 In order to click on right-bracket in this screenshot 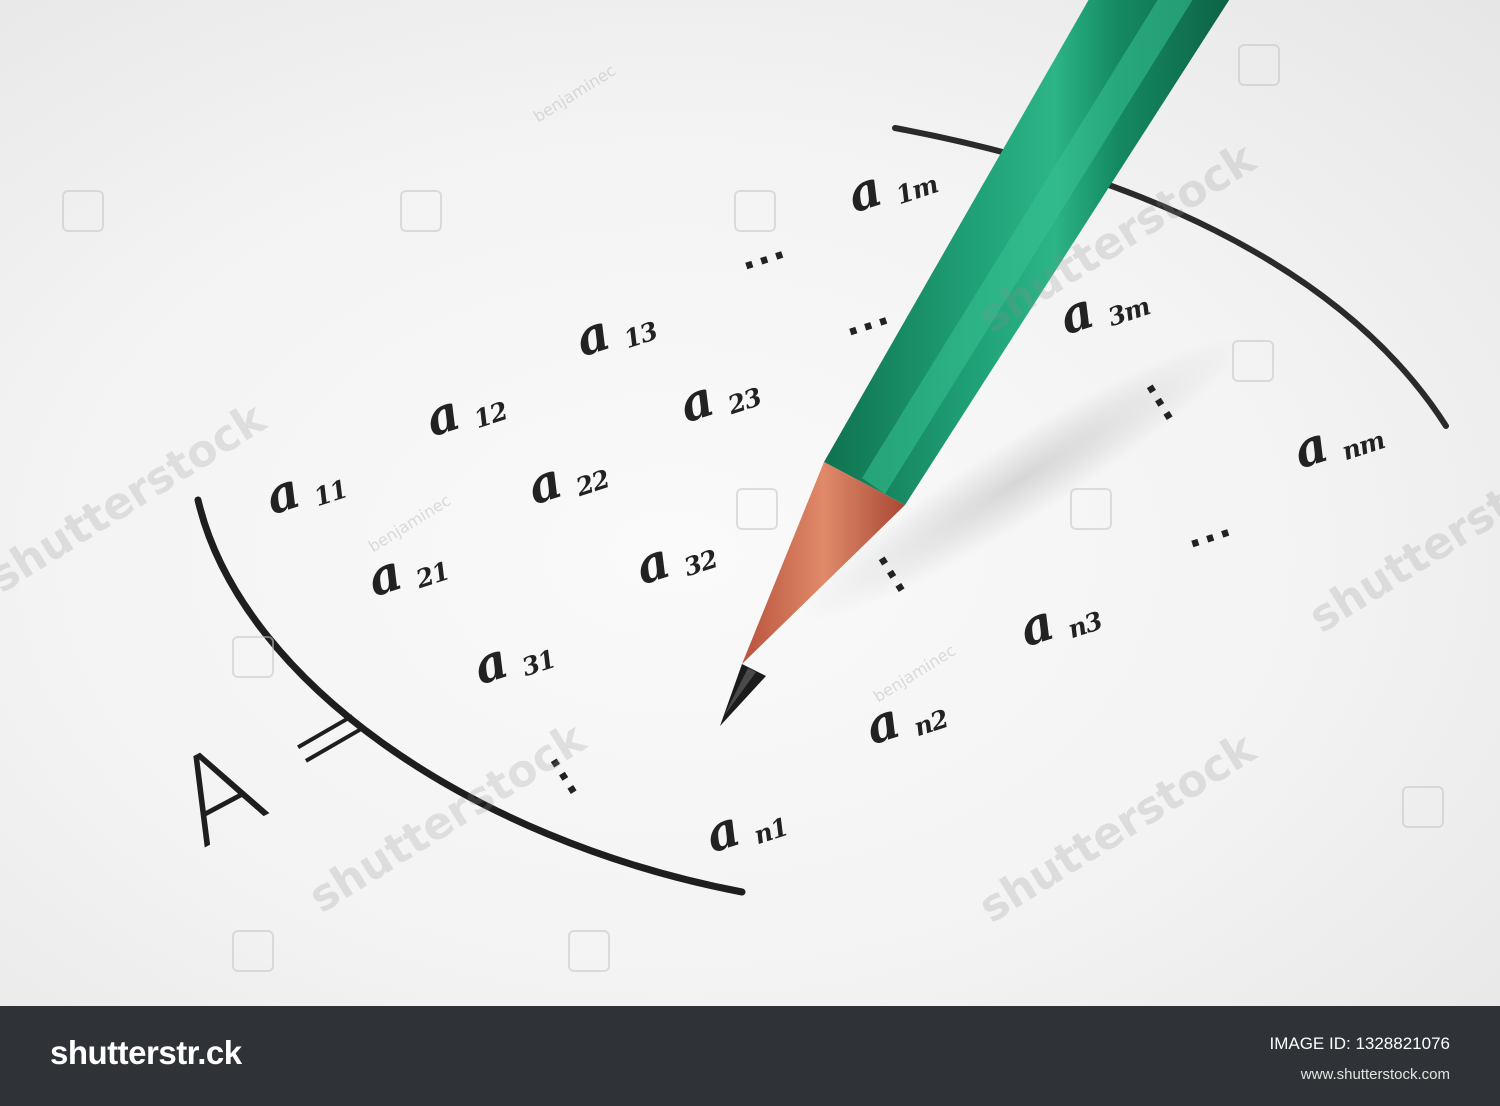, I will do `click(1170, 277)`.